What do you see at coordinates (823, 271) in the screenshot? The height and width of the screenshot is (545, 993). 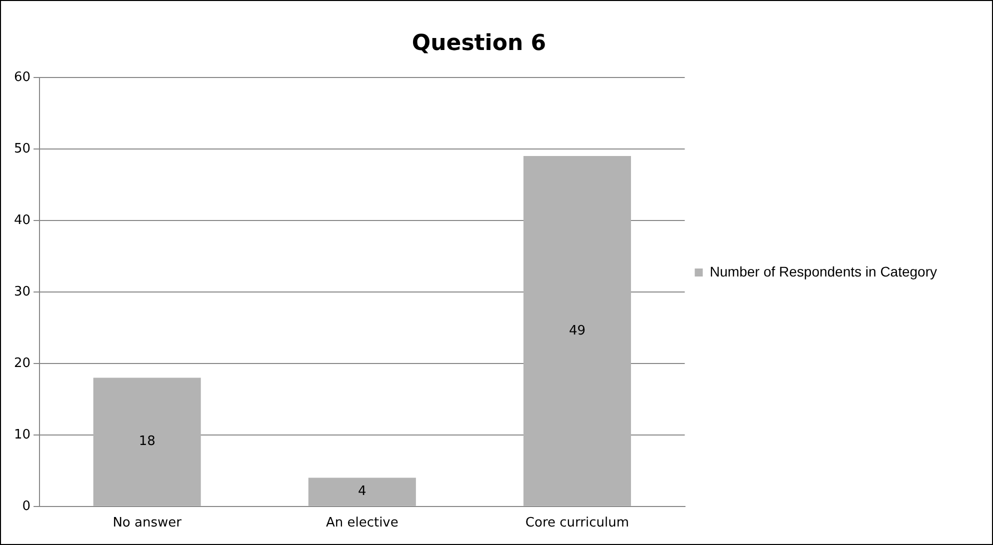 I see `legend-label: Number of Respondents in Category` at bounding box center [823, 271].